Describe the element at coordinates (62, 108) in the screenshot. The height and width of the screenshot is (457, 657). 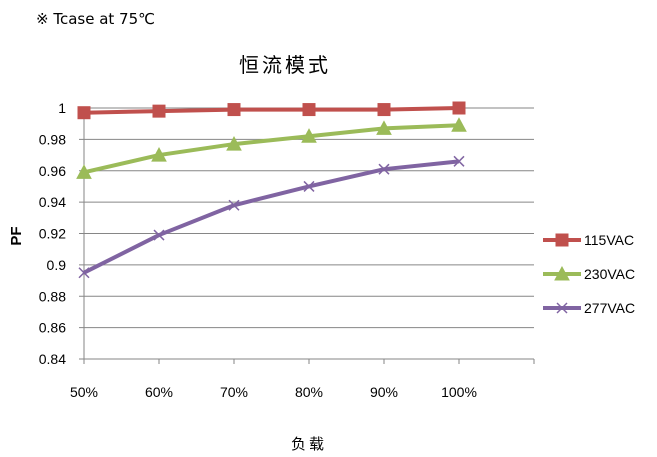
I see `y-tick-label: 1` at that location.